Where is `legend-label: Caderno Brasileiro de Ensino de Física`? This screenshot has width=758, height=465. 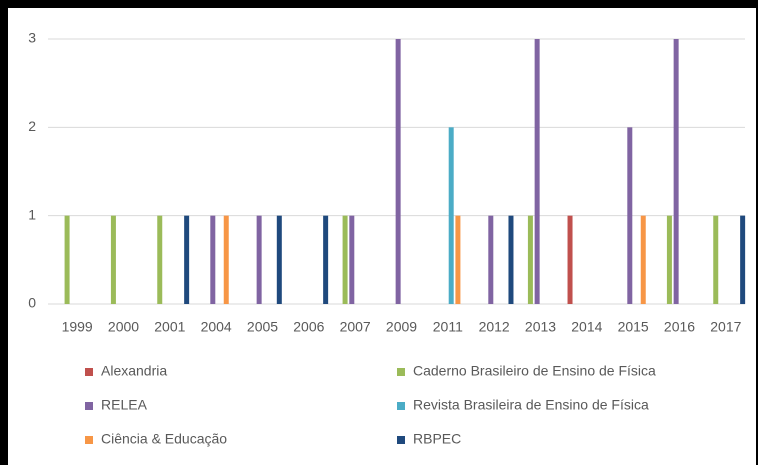
legend-label: Caderno Brasileiro de Ensino de Física is located at coordinates (534, 371).